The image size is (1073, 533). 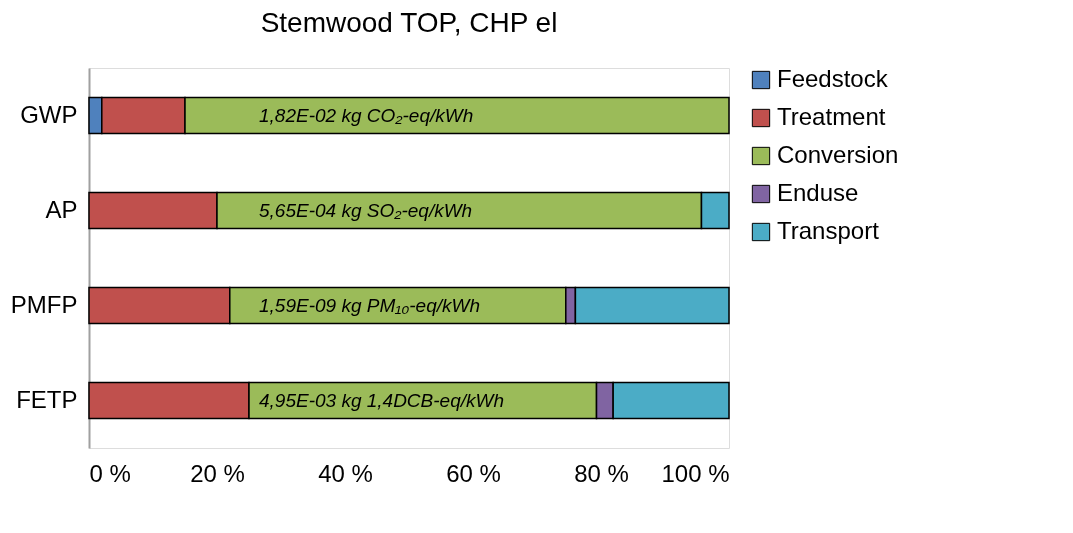 What do you see at coordinates (695, 473) in the screenshot?
I see `x-tick-label: 100 %` at bounding box center [695, 473].